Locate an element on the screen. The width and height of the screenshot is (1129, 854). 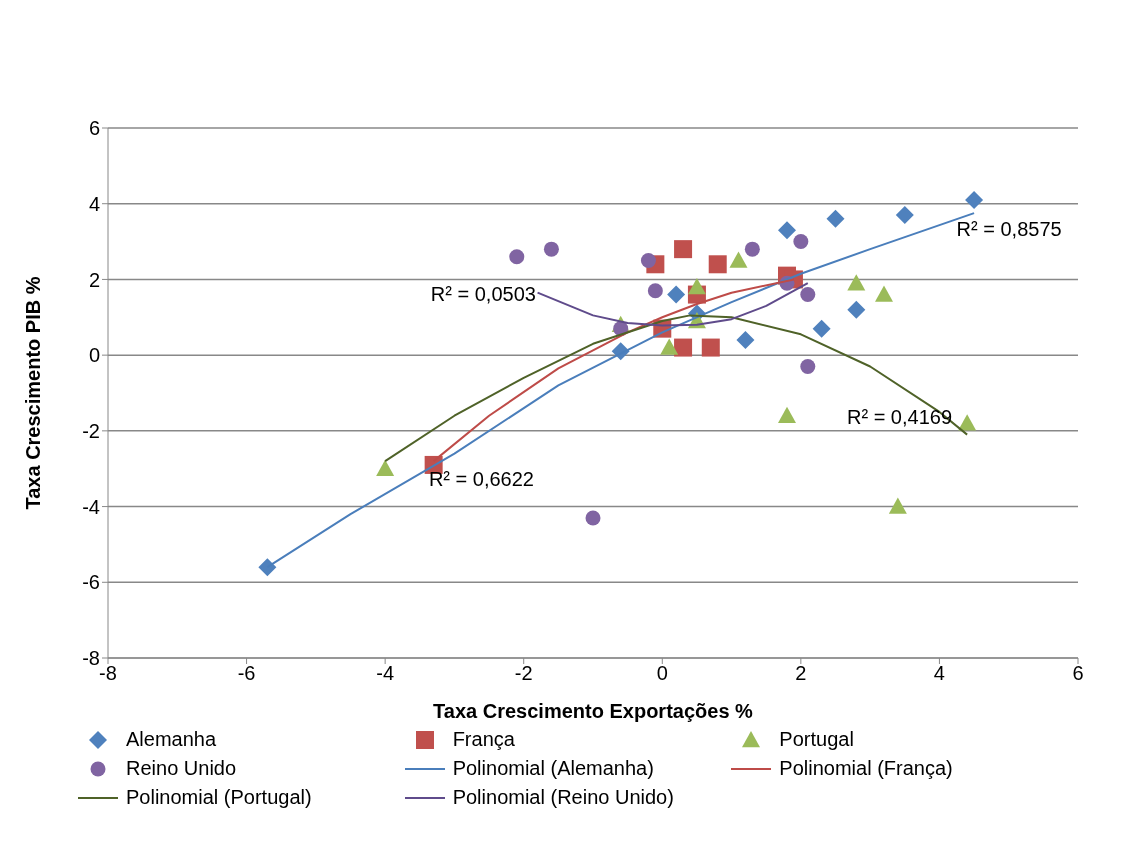
x-tick-label: 0 is located at coordinates (662, 673).